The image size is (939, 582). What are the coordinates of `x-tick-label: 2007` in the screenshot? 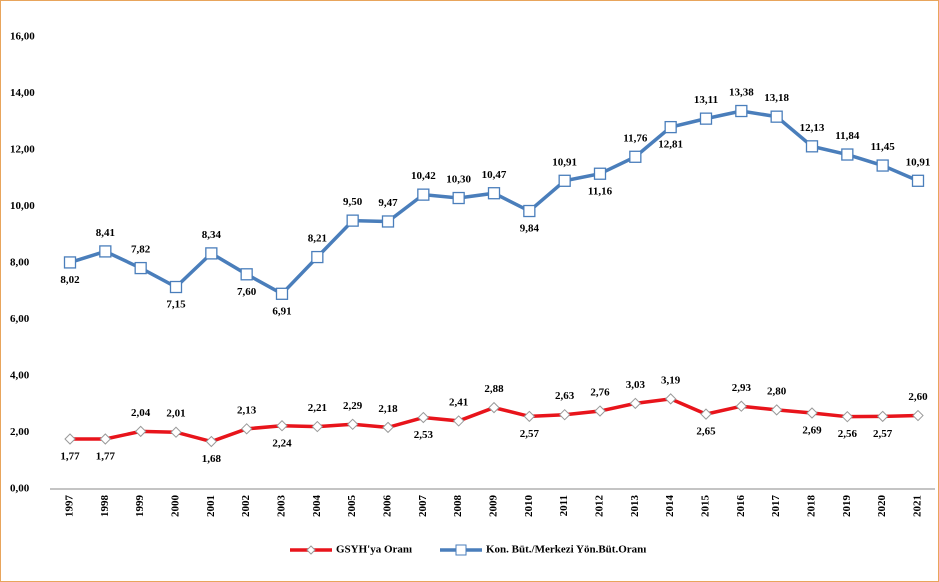 It's located at (423, 506).